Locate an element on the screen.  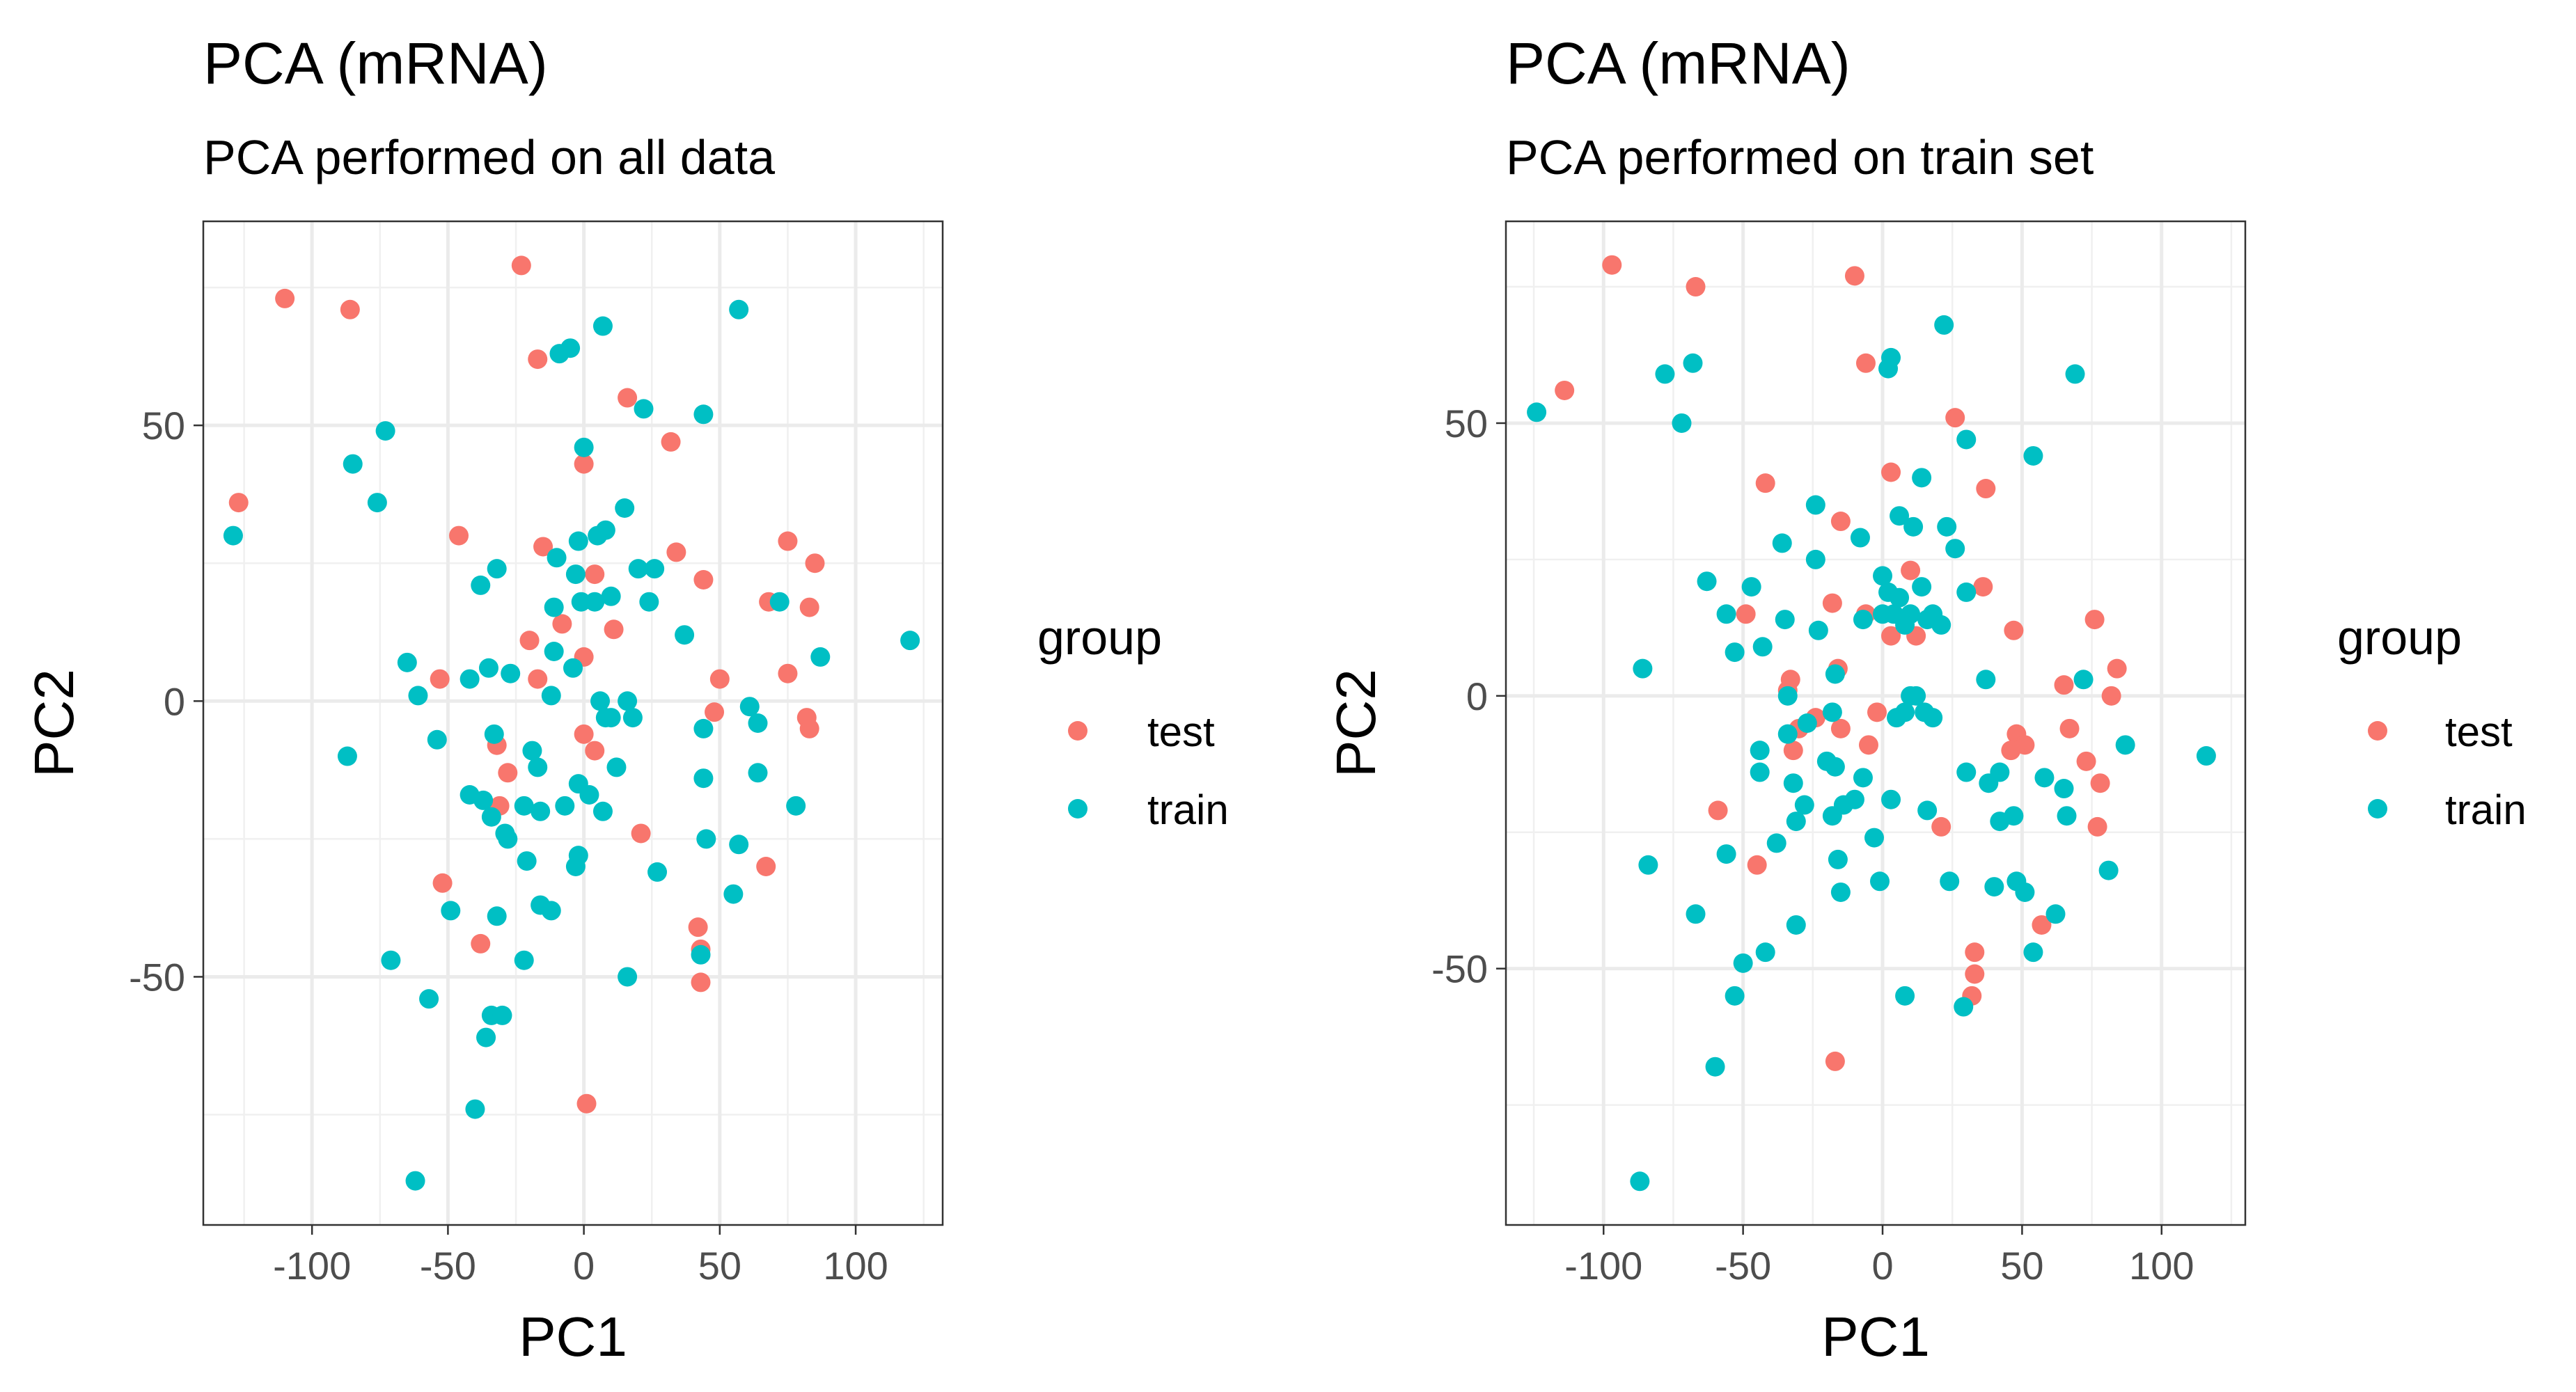
x-tick-label: -50 is located at coordinates (448, 1266).